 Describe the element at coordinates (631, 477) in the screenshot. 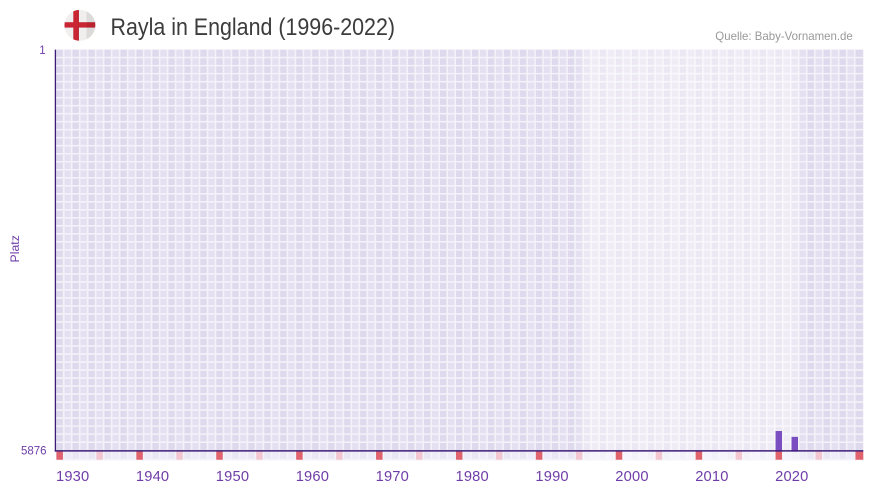

I see `svg-text: 2000` at that location.